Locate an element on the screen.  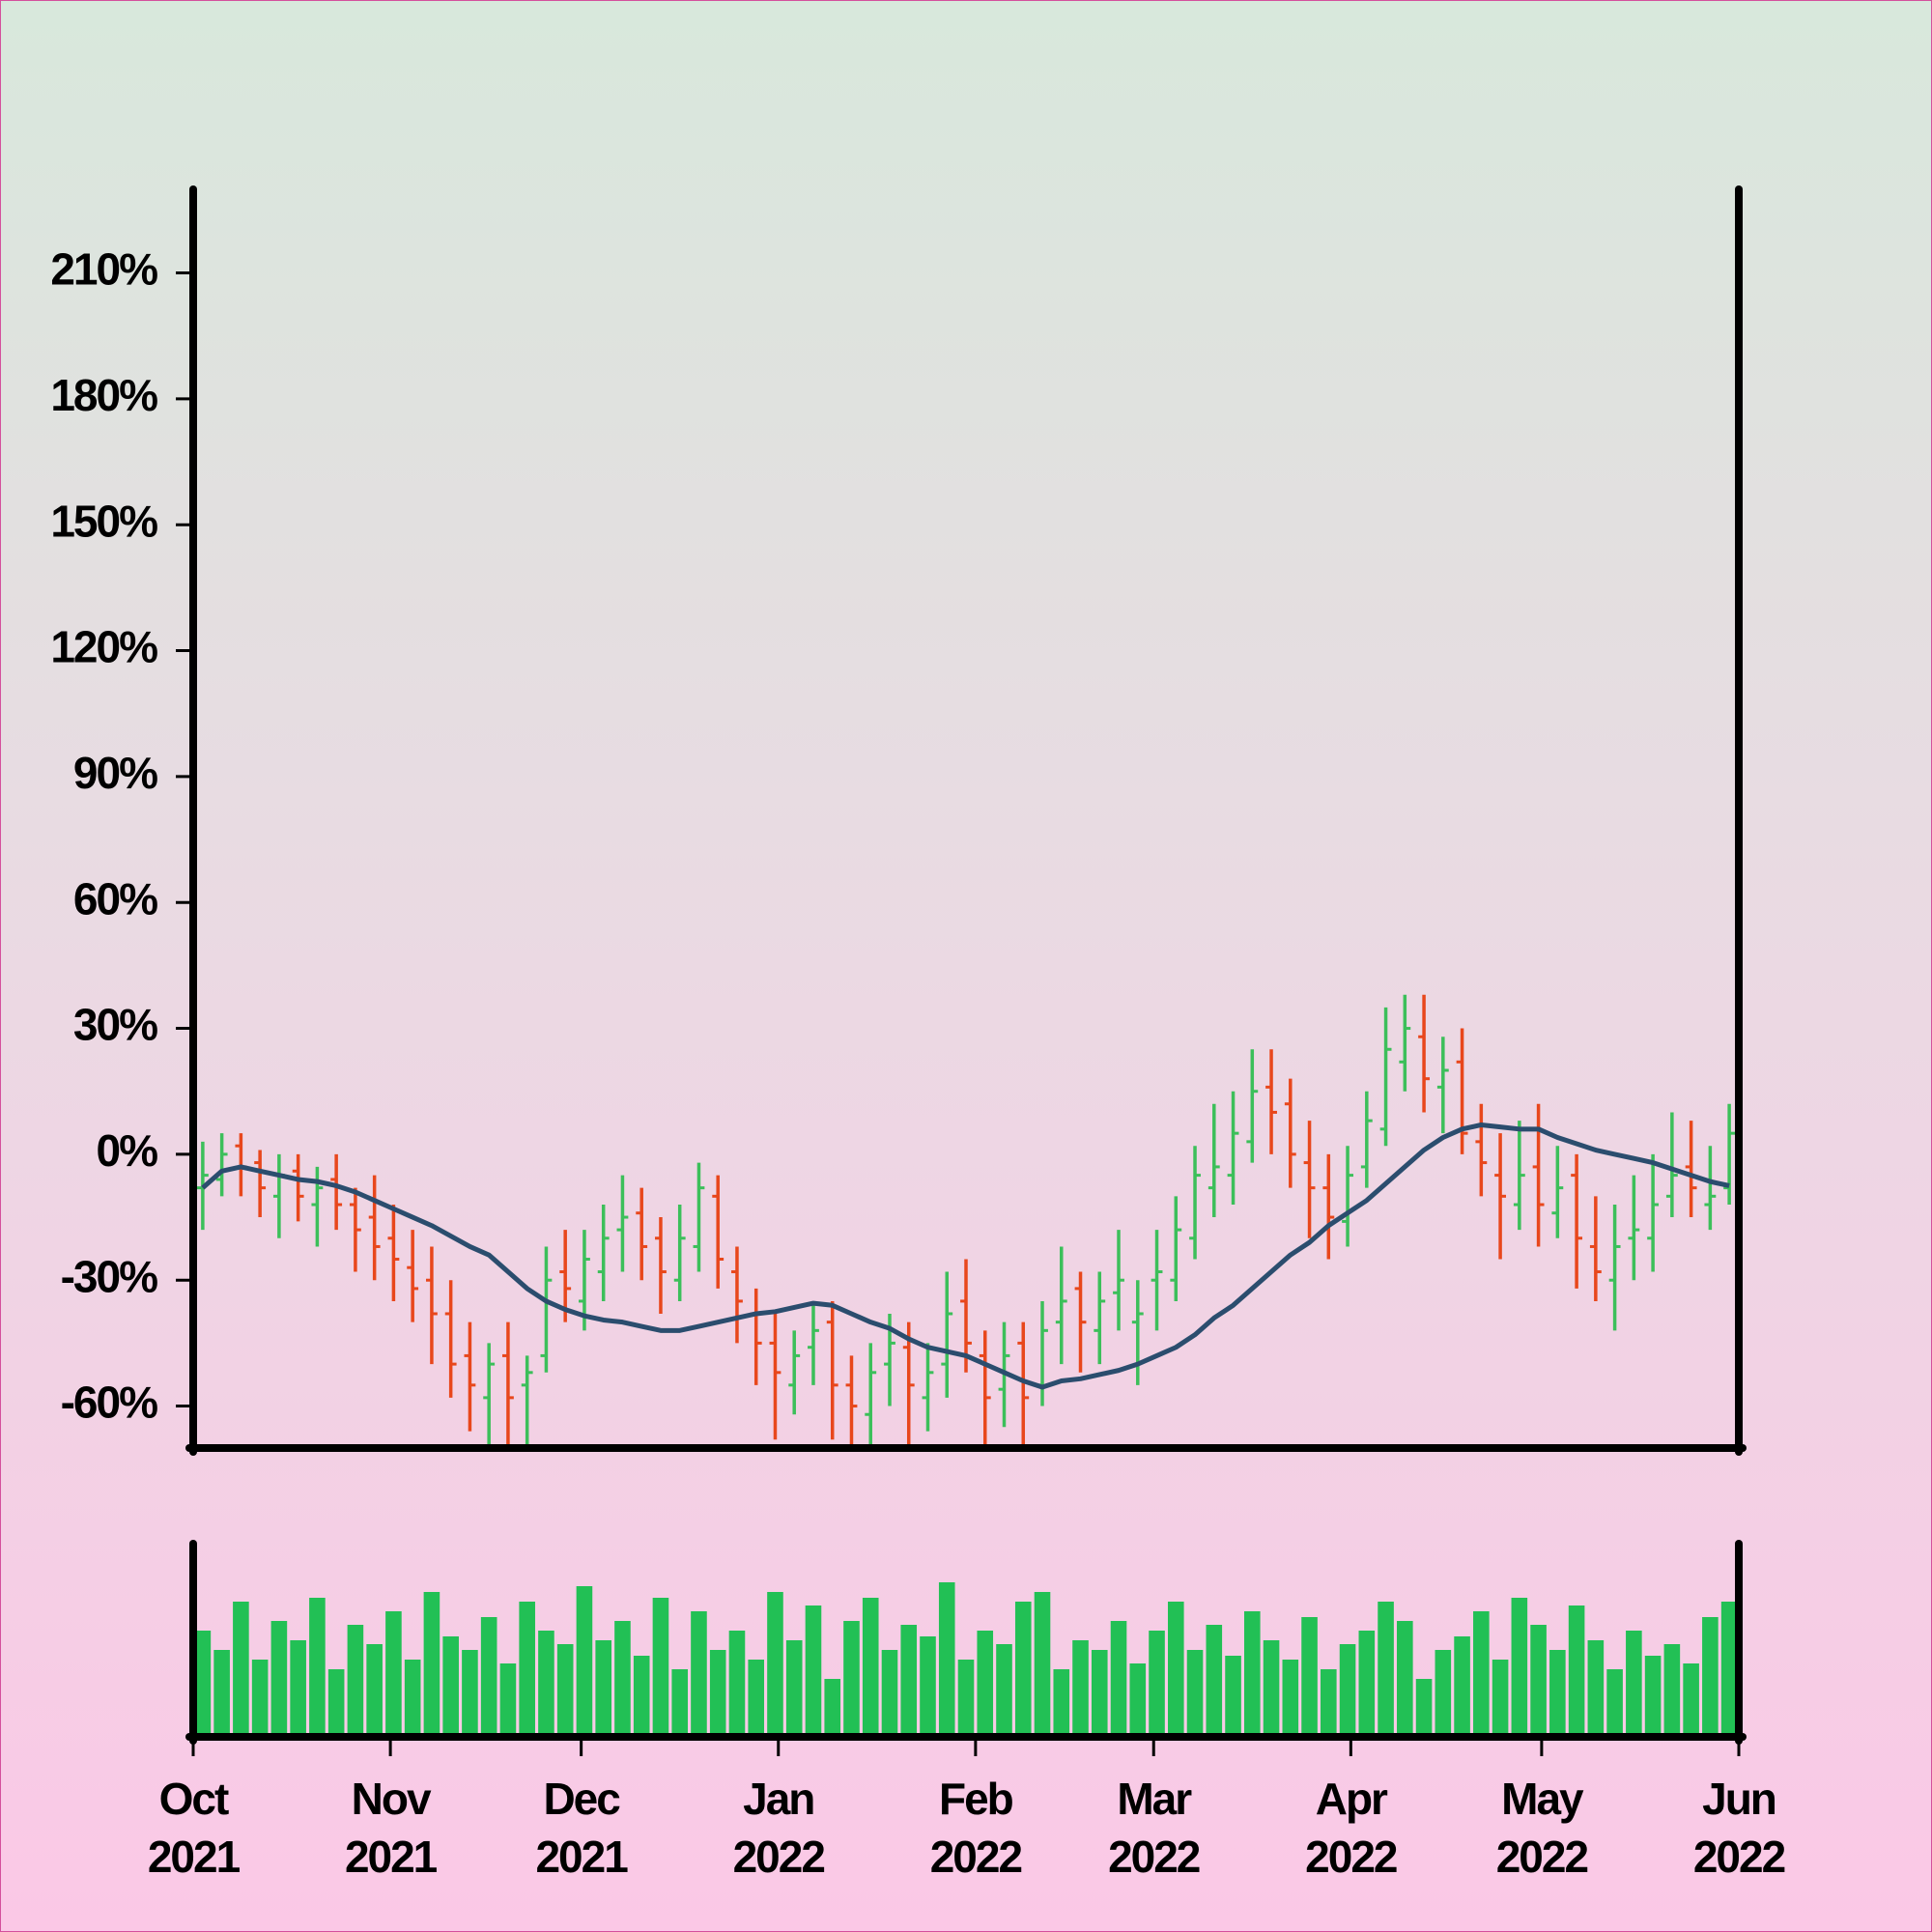
x-tick-label: Jun 2022 is located at coordinates (1739, 1828).